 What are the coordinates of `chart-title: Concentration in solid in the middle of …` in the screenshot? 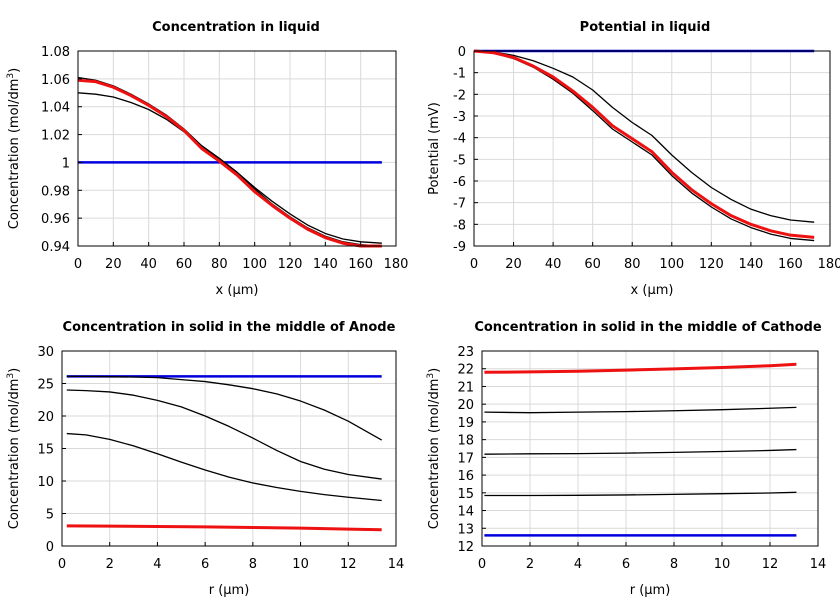 It's located at (648, 327).